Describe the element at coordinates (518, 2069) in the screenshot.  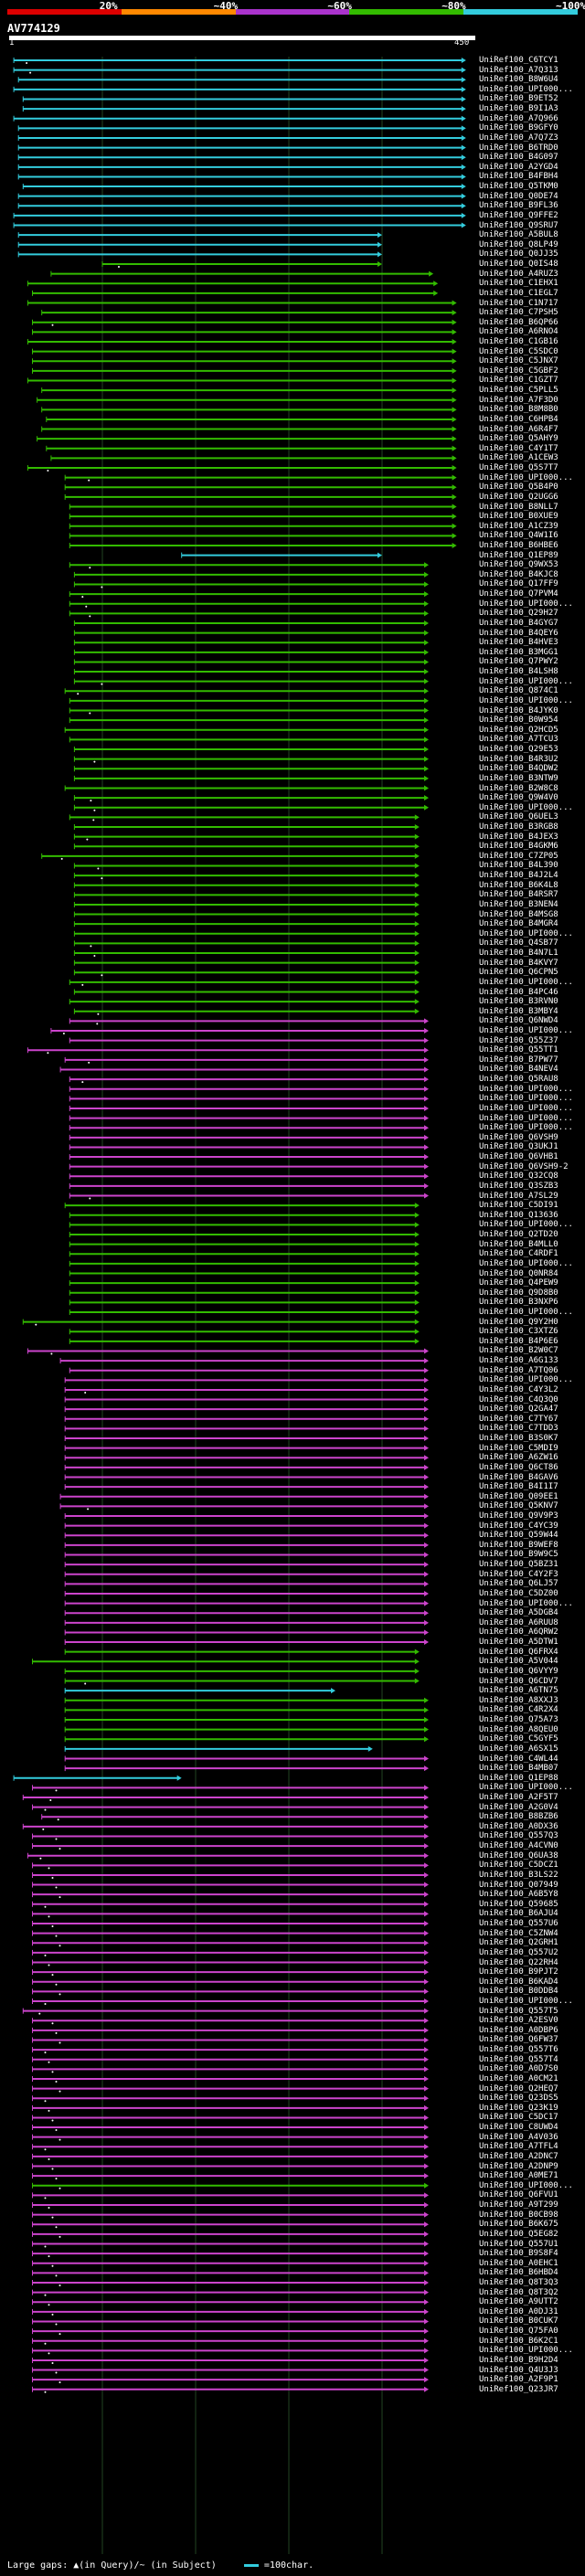
I see `hit-label: UniRef100_A0D7S0` at that location.